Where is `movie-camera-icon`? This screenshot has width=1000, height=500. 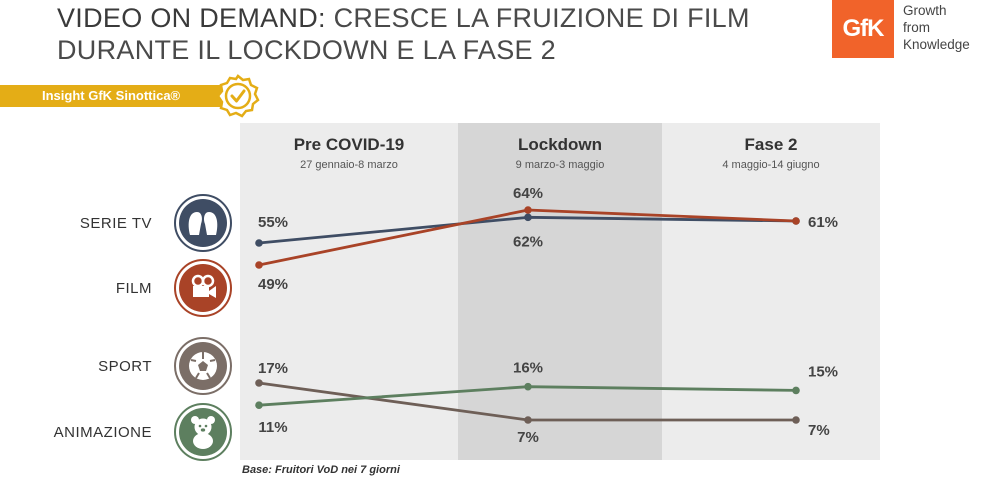
movie-camera-icon is located at coordinates (203, 288).